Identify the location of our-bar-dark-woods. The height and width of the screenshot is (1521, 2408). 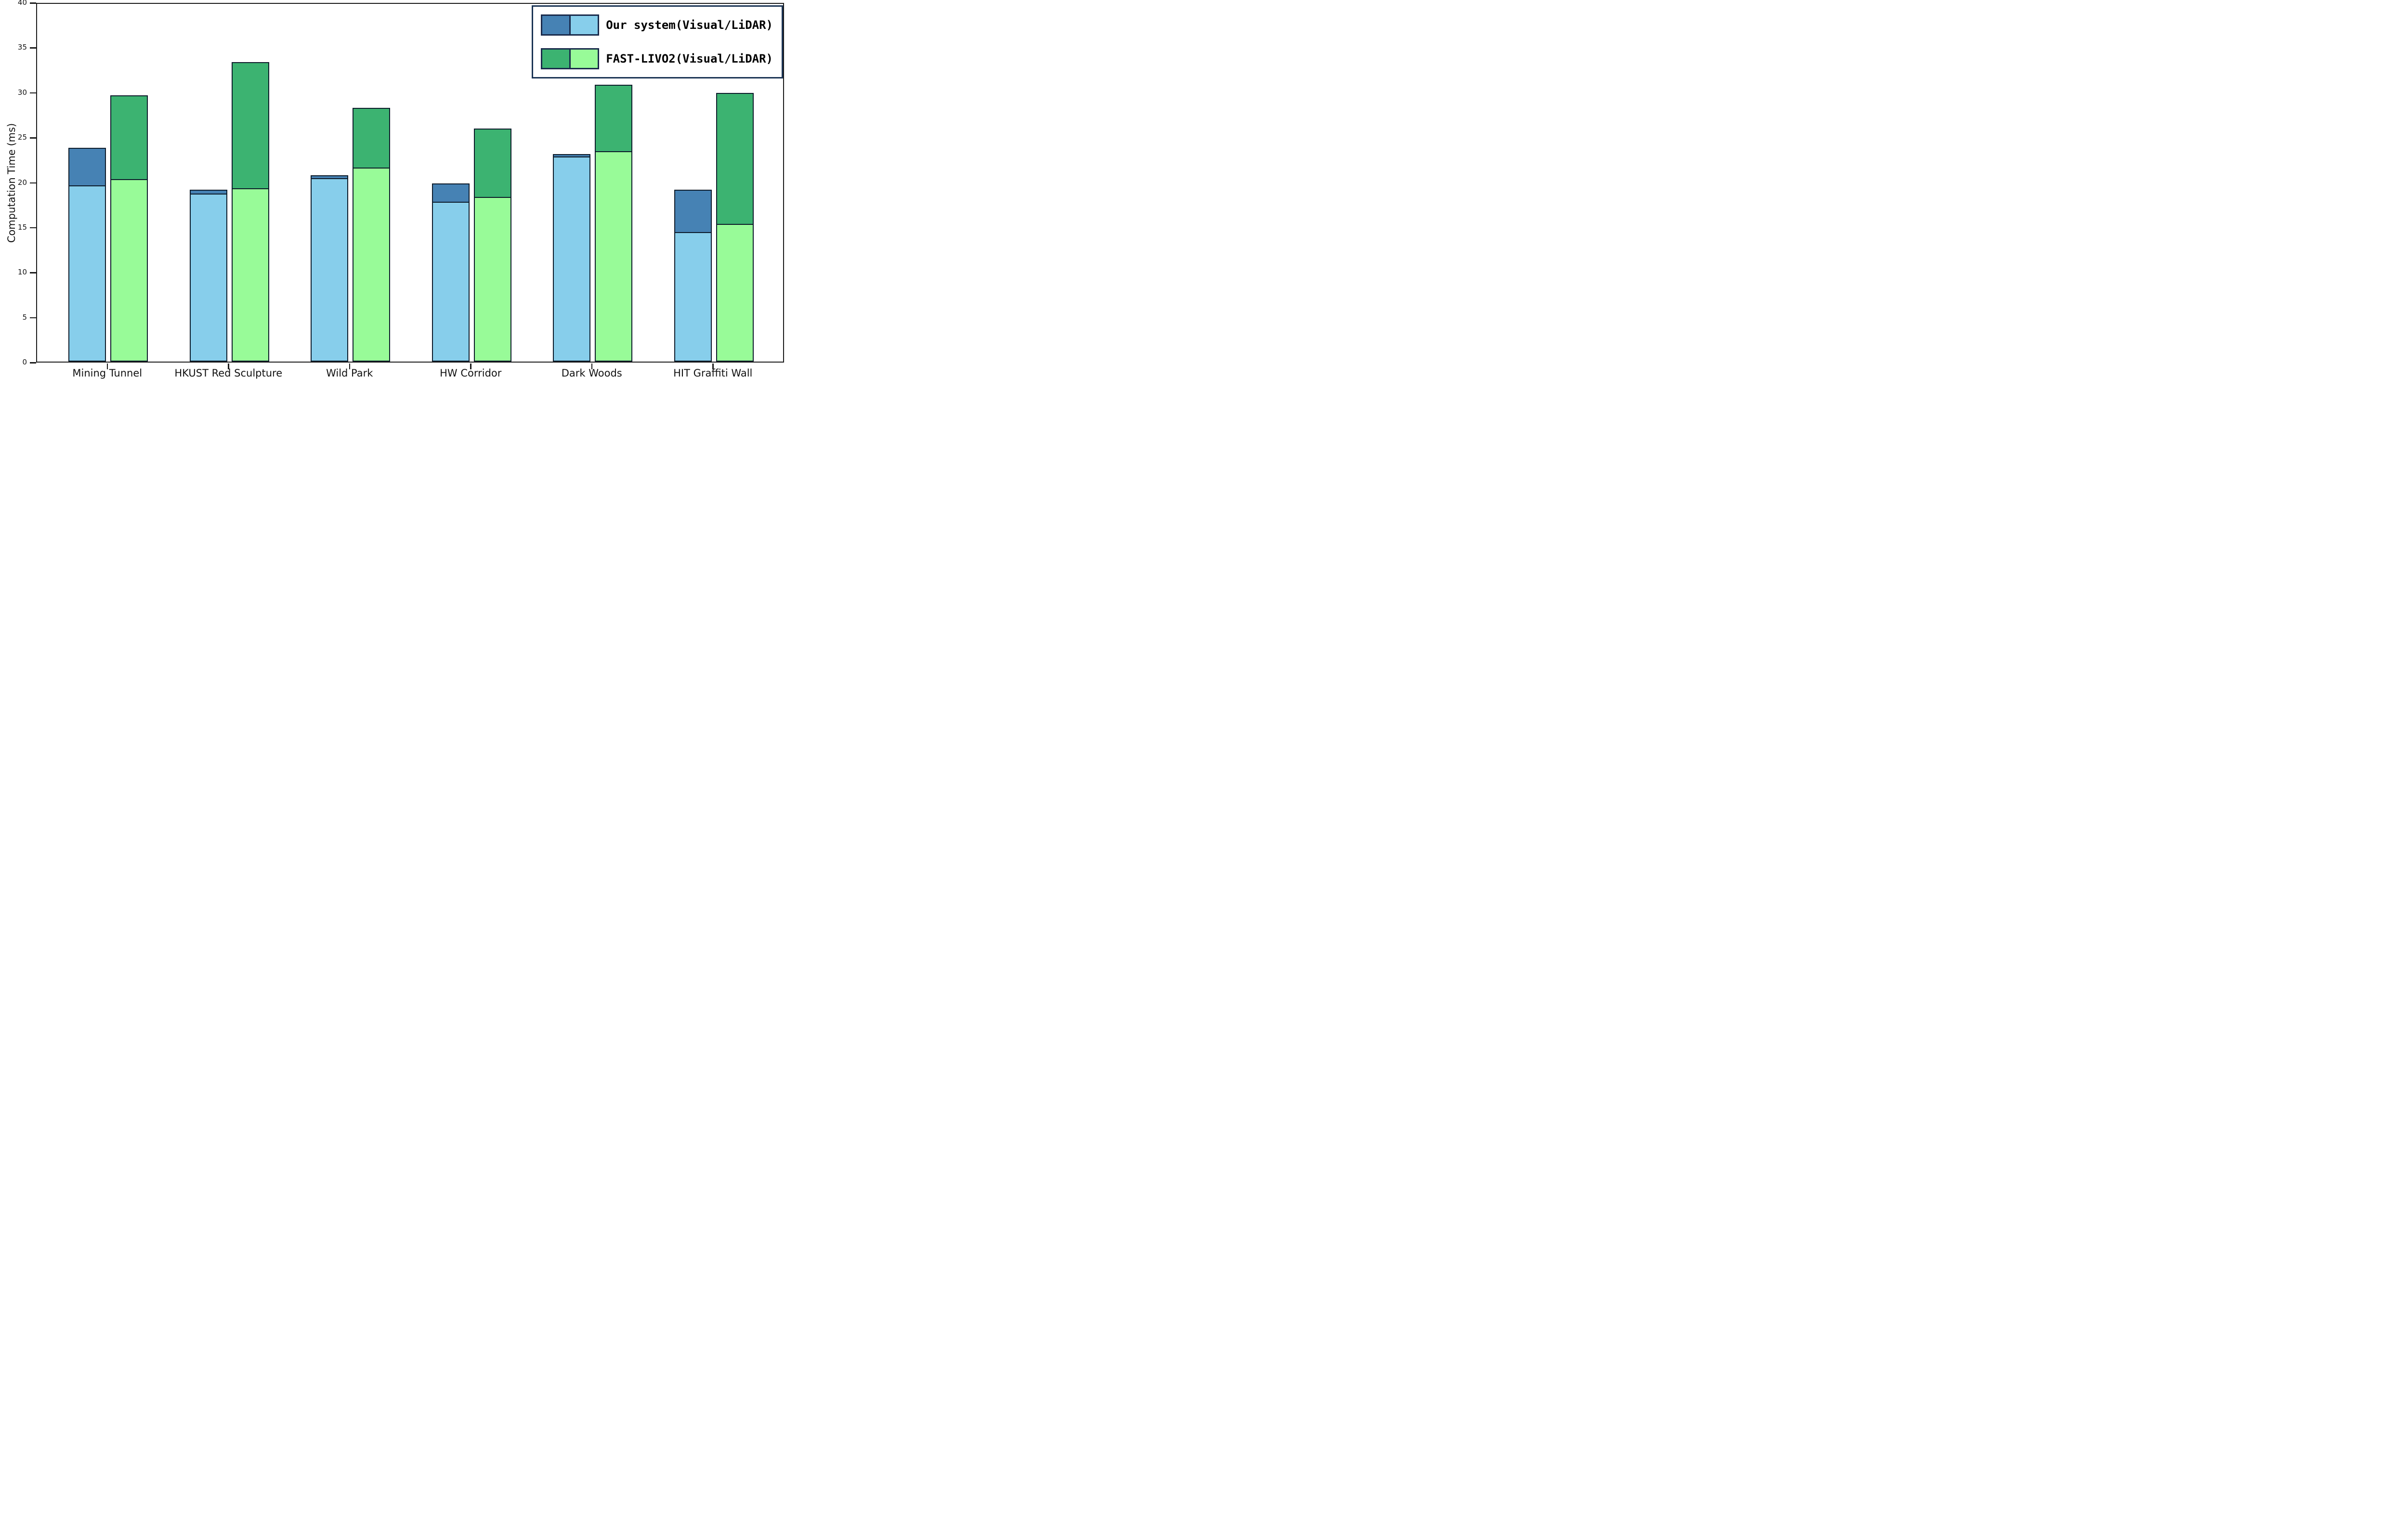
(572, 258).